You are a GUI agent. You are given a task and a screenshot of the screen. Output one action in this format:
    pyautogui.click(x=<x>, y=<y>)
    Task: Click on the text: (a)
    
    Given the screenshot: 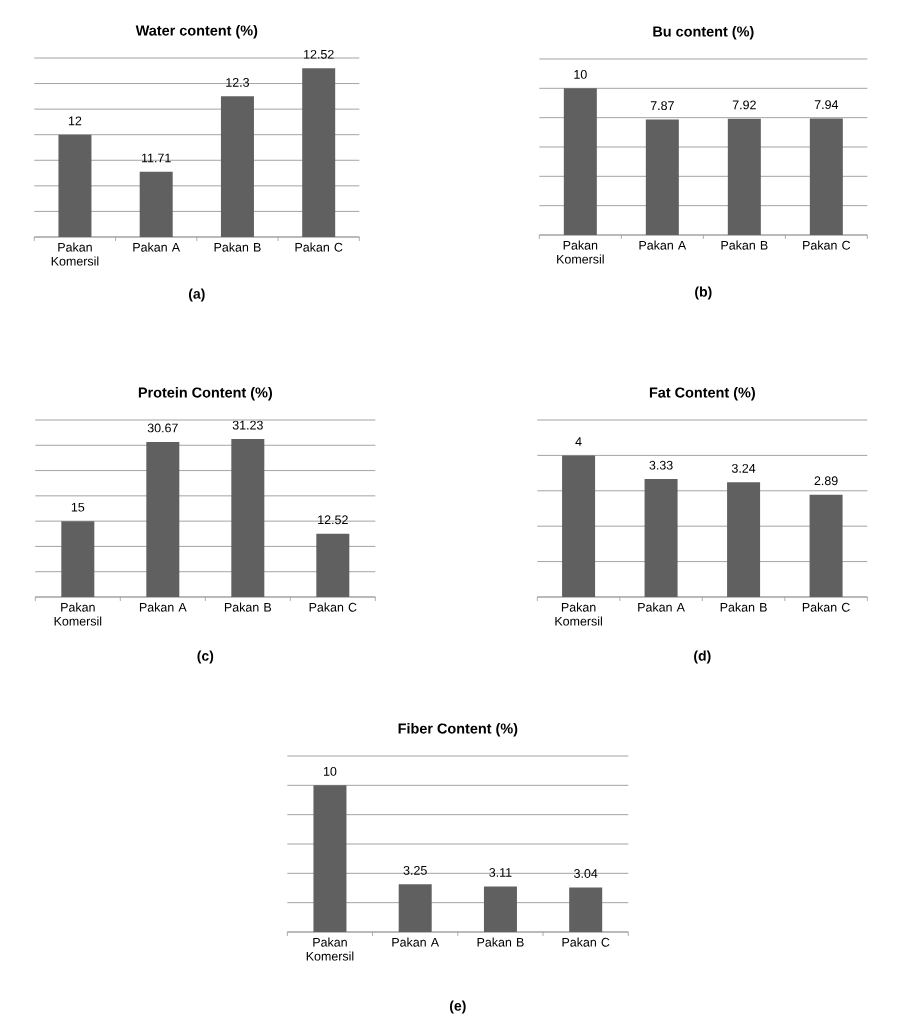 What is the action you would take?
    pyautogui.click(x=197, y=295)
    